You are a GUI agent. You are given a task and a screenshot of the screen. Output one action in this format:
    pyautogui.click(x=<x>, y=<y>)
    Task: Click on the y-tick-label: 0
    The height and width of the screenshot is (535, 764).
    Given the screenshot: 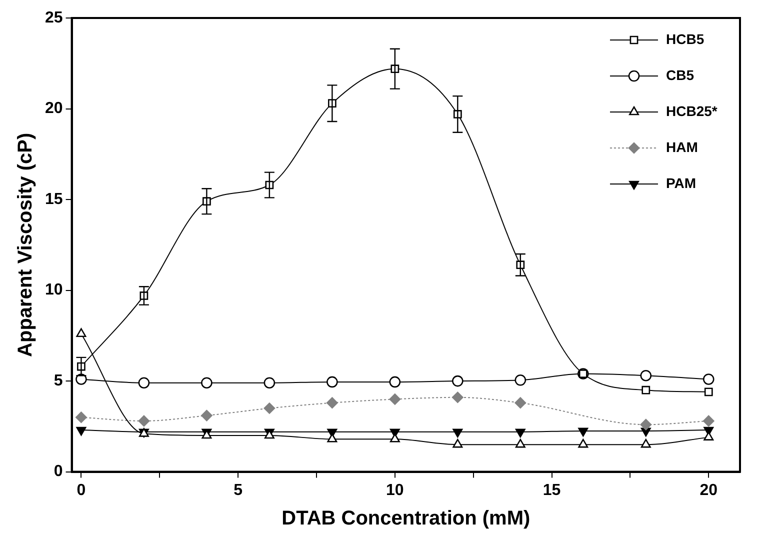 What is the action you would take?
    pyautogui.click(x=58, y=471)
    